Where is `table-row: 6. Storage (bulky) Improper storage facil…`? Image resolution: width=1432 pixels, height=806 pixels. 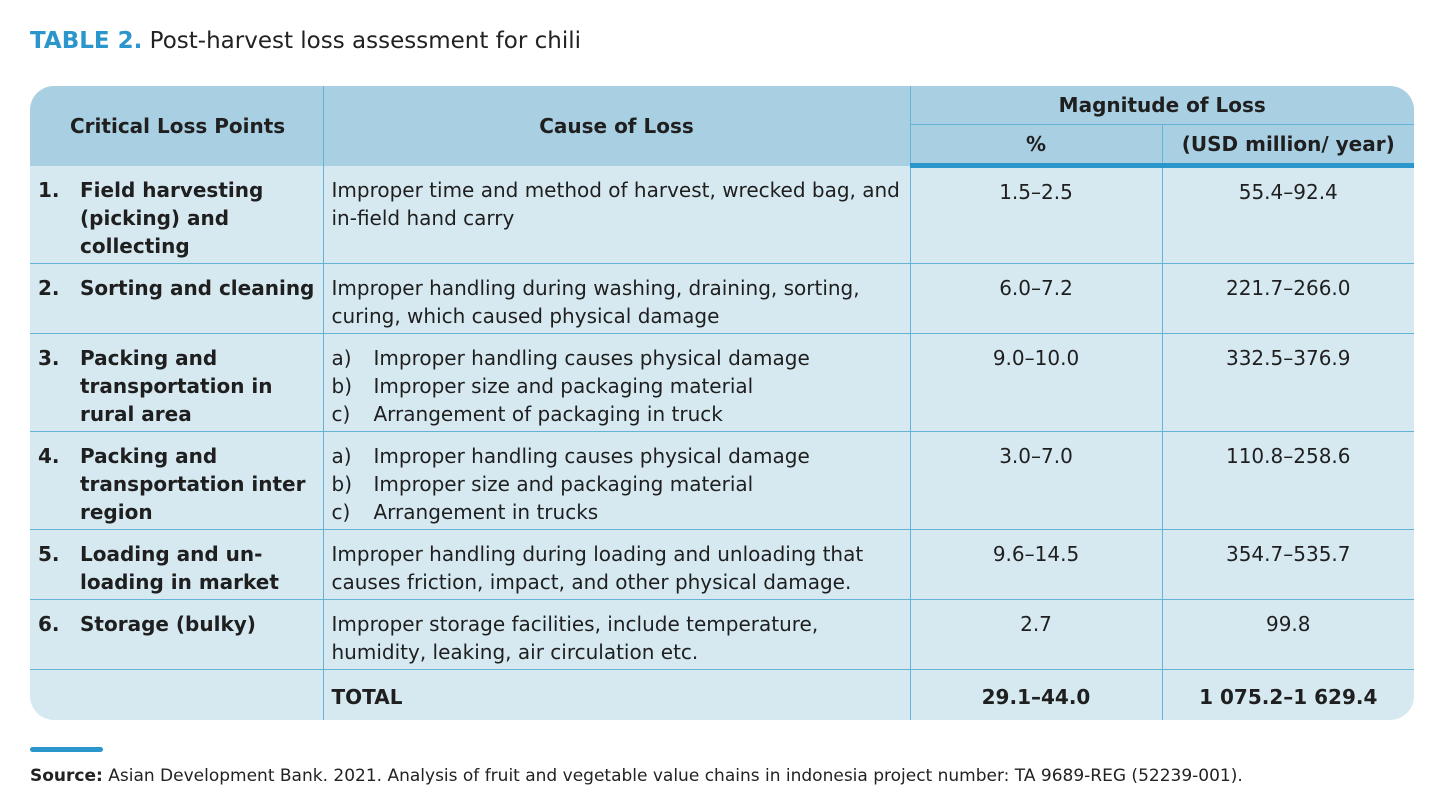 table-row: 6. Storage (bulky) Improper storage facil… is located at coordinates (722, 633).